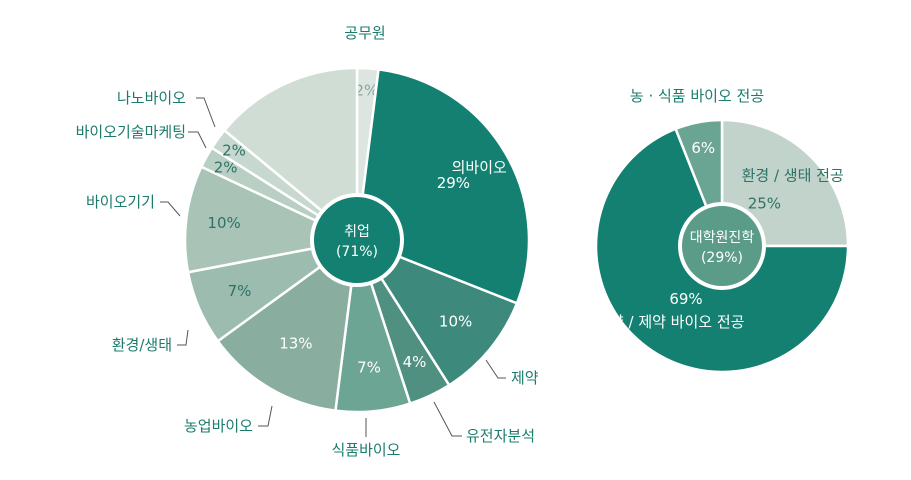 Image resolution: width=911 pixels, height=480 pixels. What do you see at coordinates (525, 378) in the screenshot?
I see `label-pharma: 제약` at bounding box center [525, 378].